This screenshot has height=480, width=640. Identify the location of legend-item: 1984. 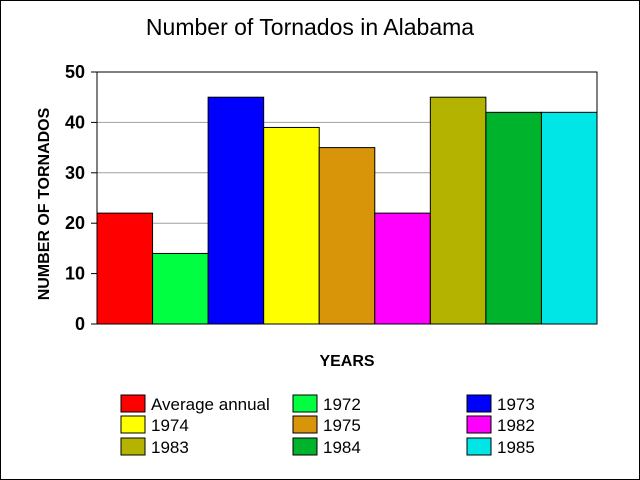
(326, 447).